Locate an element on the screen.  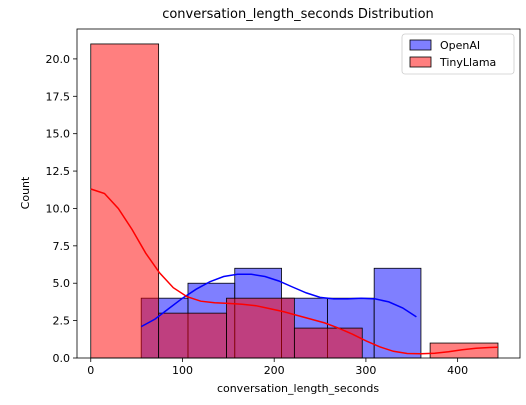
legend: OpenAI TinyLlama is located at coordinates (458, 54).